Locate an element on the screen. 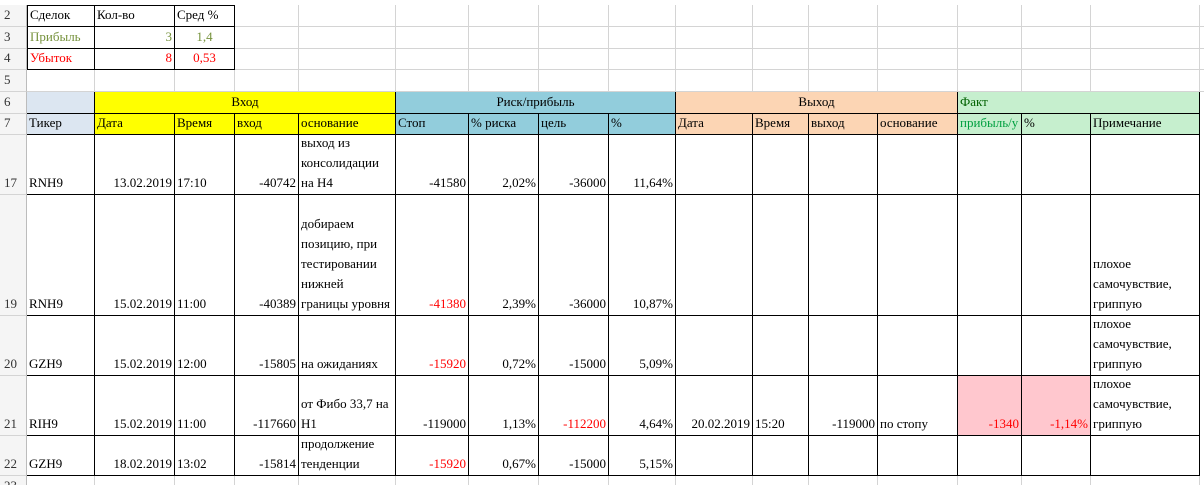  cell-text: RNH9 is located at coordinates (46, 303).